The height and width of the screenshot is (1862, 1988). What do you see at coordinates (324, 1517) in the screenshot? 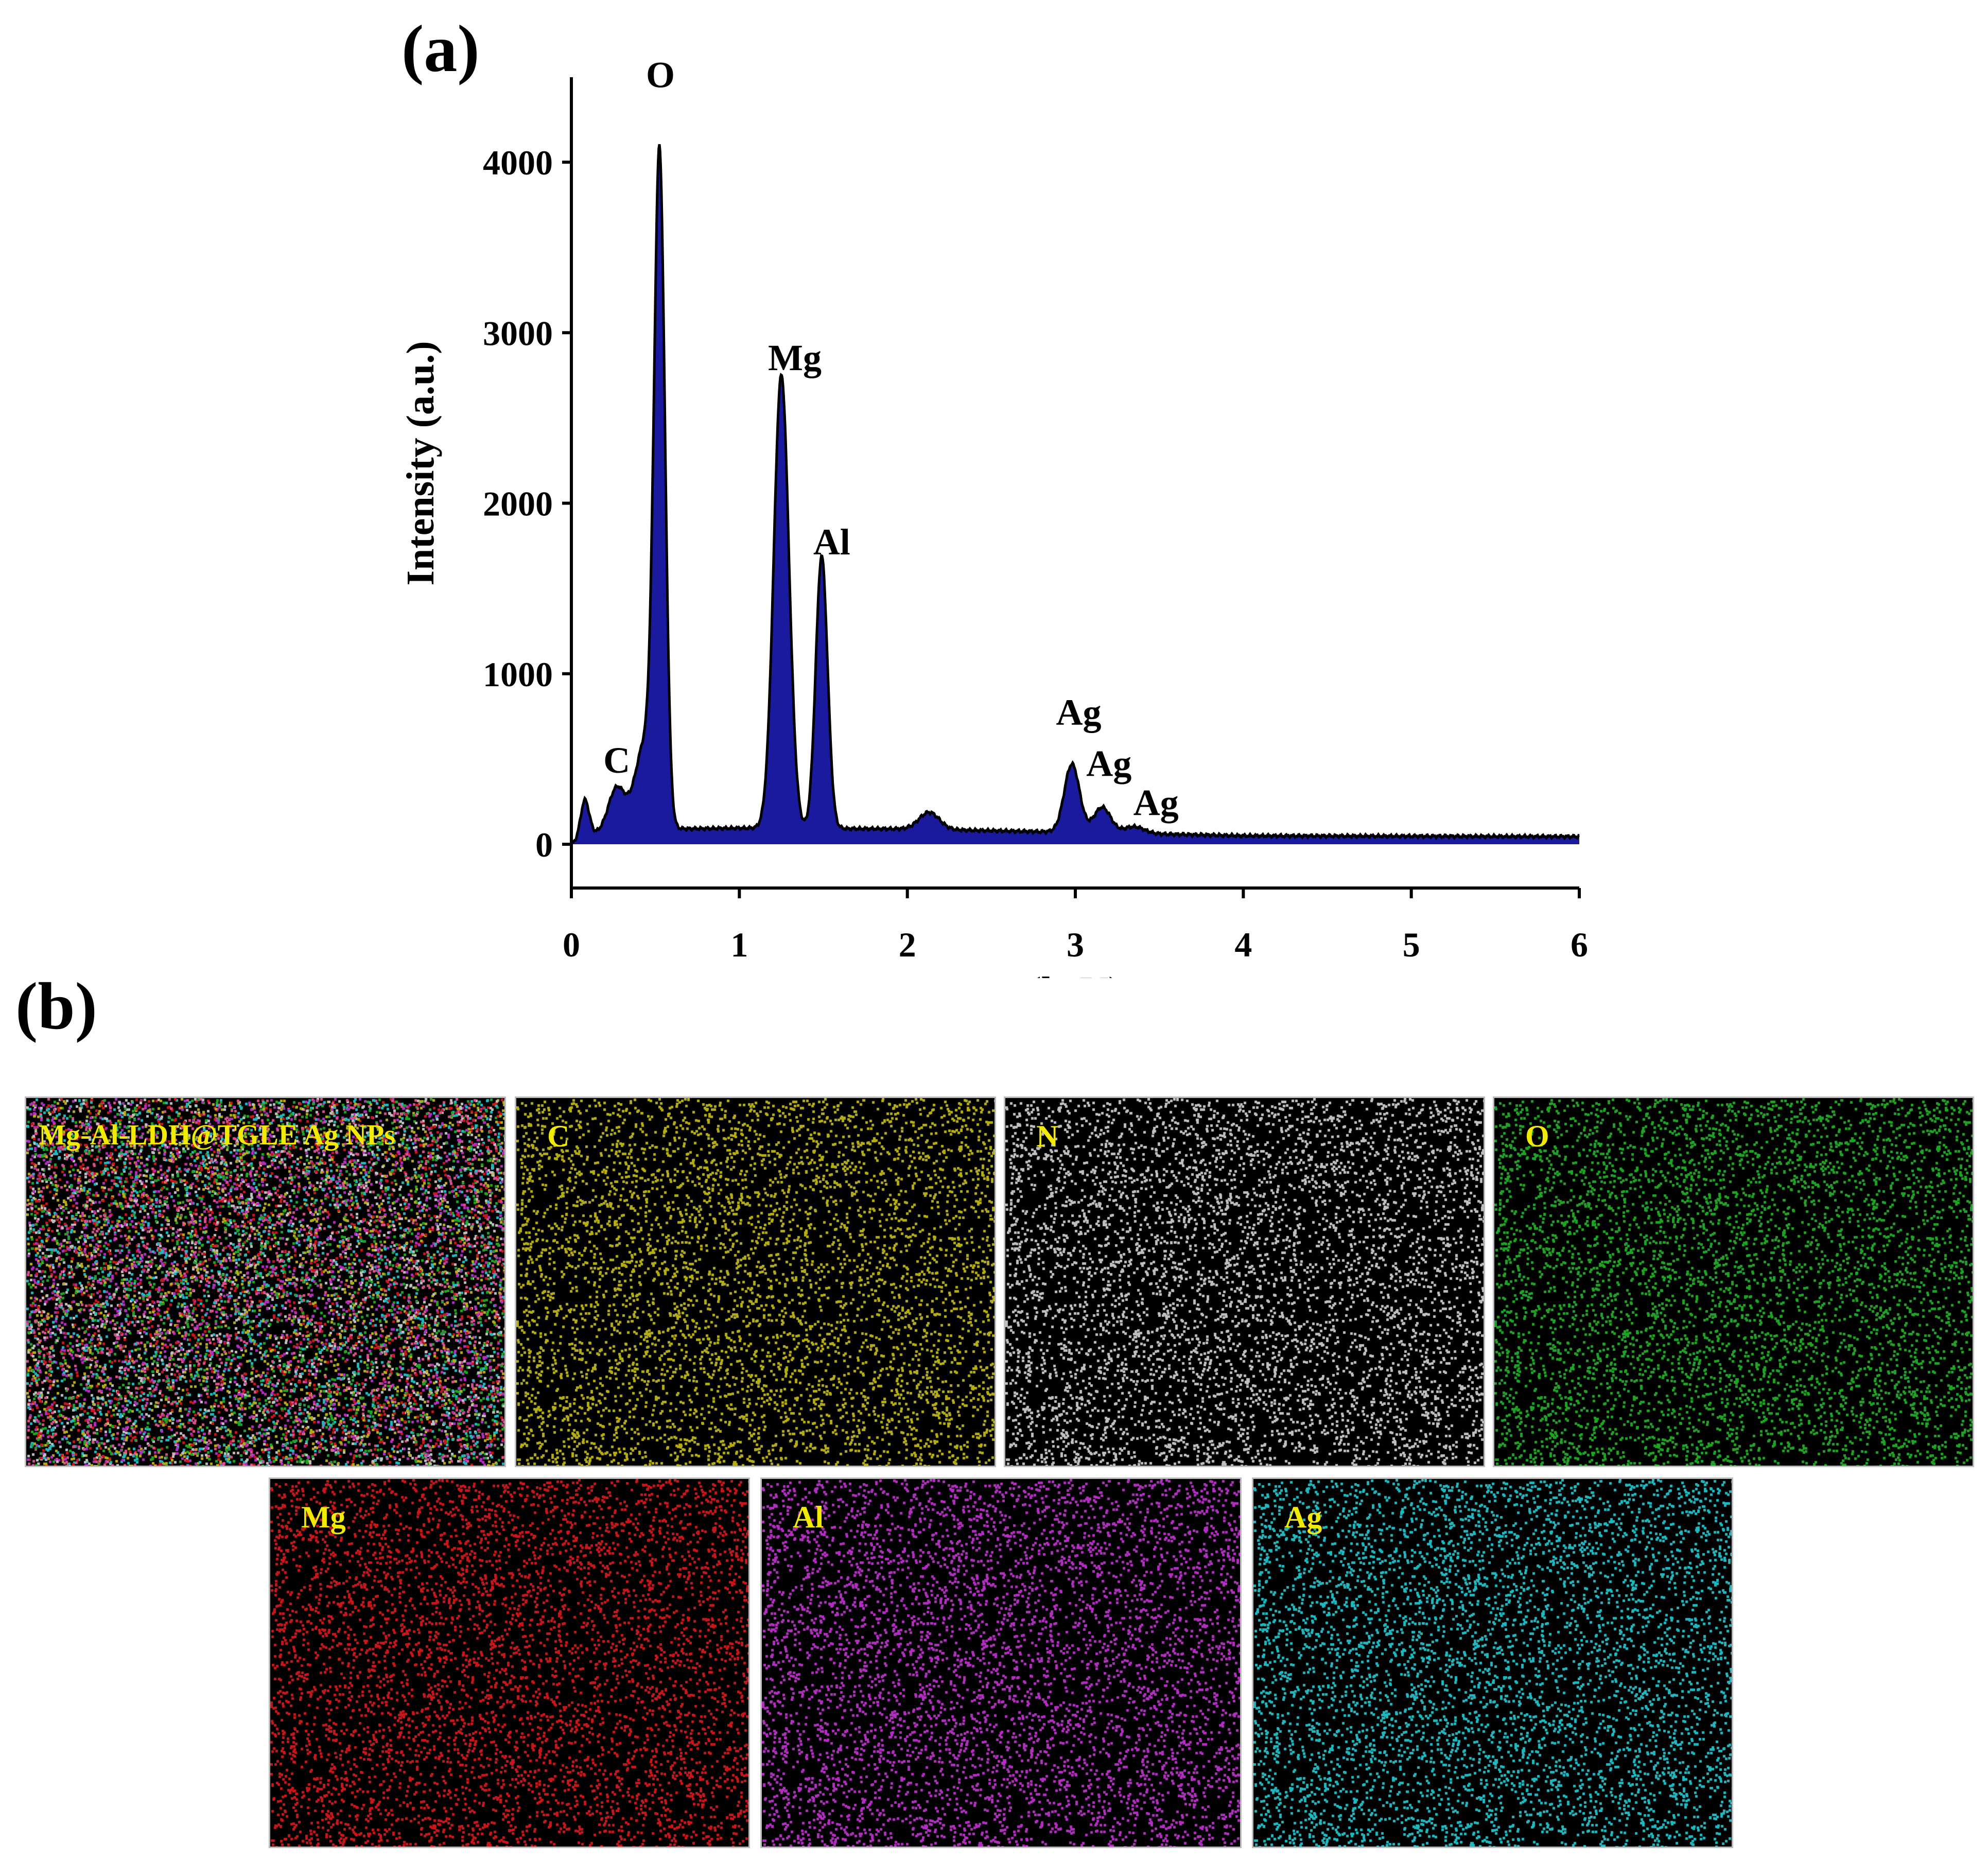
I see `element-map-label: Mg` at bounding box center [324, 1517].